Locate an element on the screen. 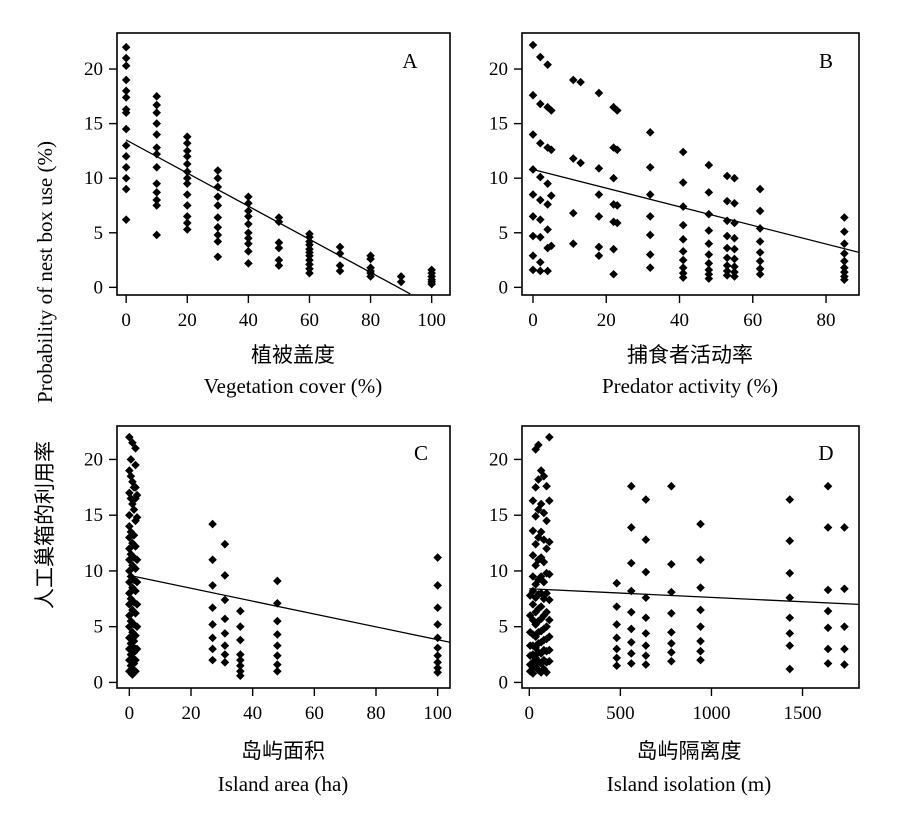 The height and width of the screenshot is (820, 900). panel-a-y-tick-label: 0 is located at coordinates (99, 287).